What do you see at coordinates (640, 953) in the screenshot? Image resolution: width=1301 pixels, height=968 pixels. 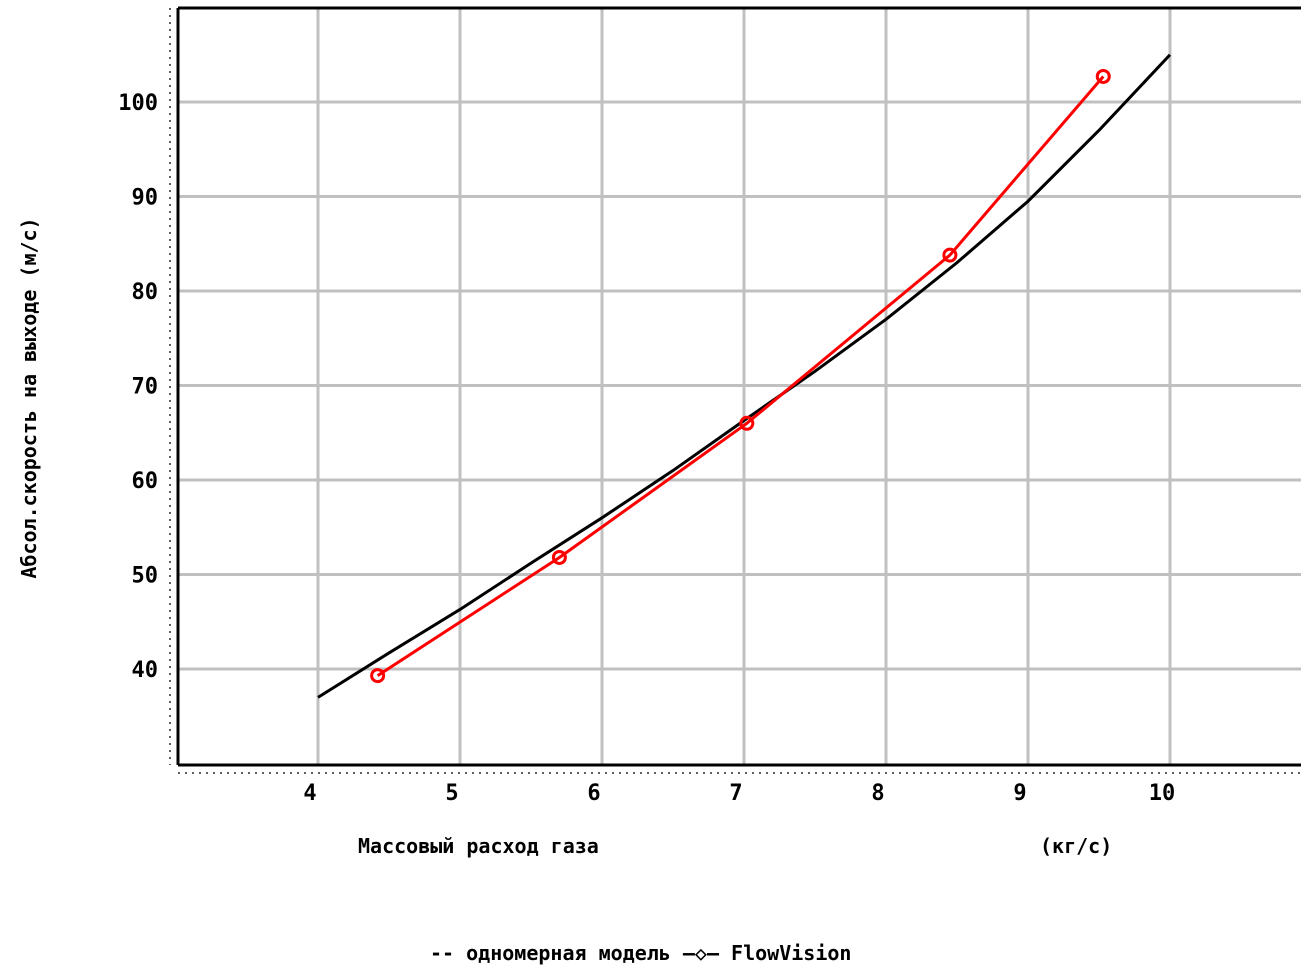 I see `legend: -- одномерная модель –◇– FlowVision` at bounding box center [640, 953].